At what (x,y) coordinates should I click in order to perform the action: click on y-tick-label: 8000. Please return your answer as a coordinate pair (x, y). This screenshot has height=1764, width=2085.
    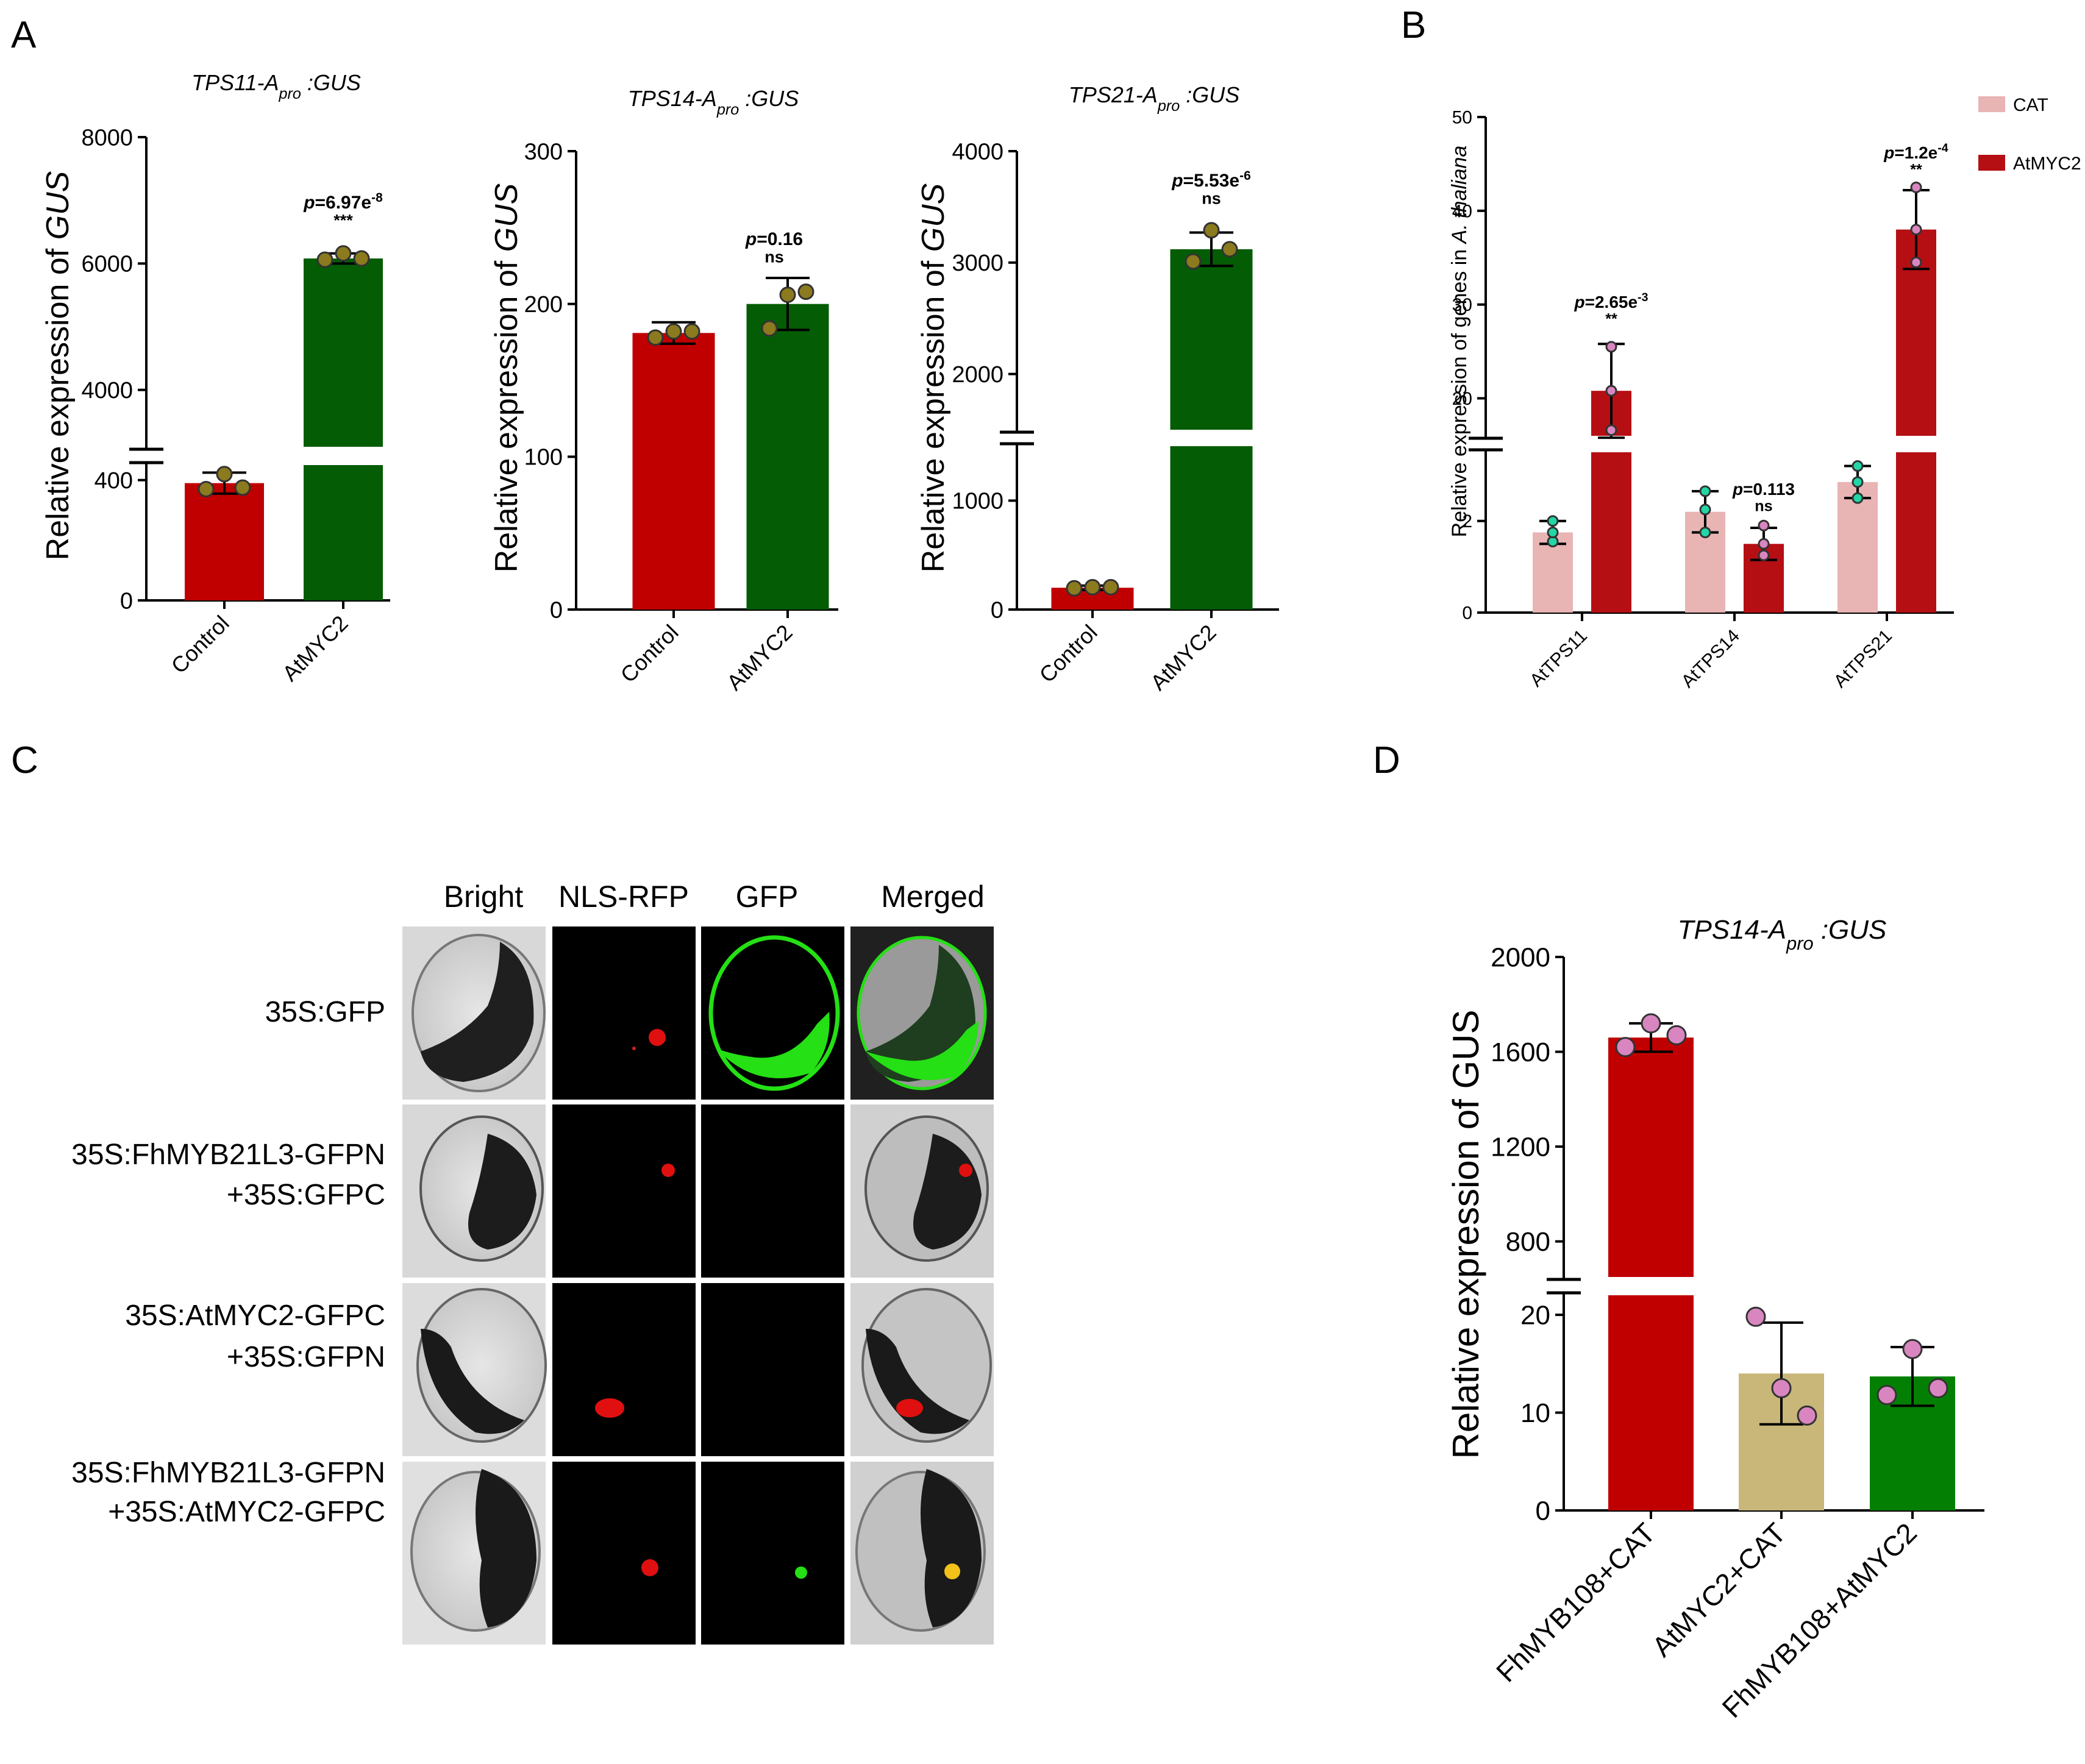
    Looking at the image, I should click on (107, 138).